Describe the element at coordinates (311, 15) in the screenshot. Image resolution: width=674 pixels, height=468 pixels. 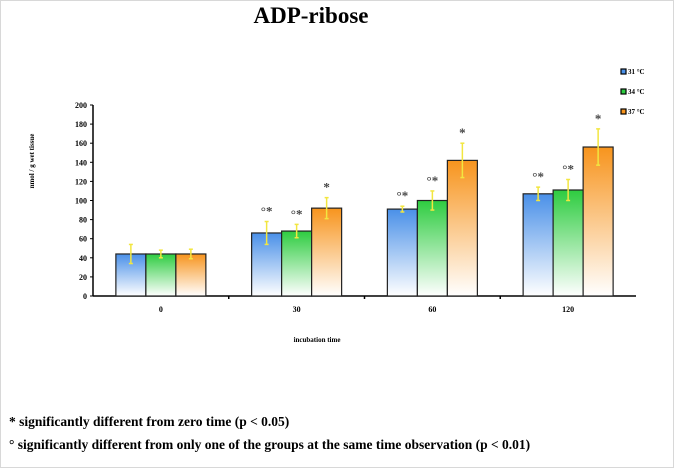
I see `chart-title: ADP-ribose` at that location.